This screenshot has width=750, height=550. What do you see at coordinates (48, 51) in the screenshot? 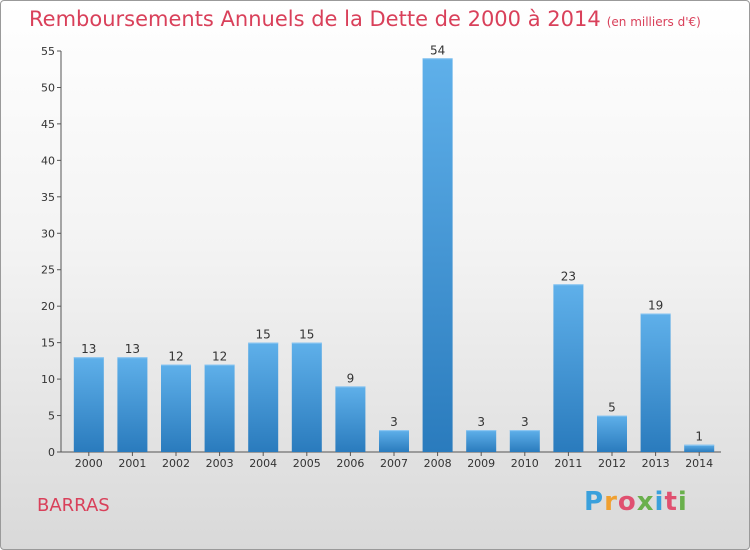
I see `y-tick-label: 55` at bounding box center [48, 51].